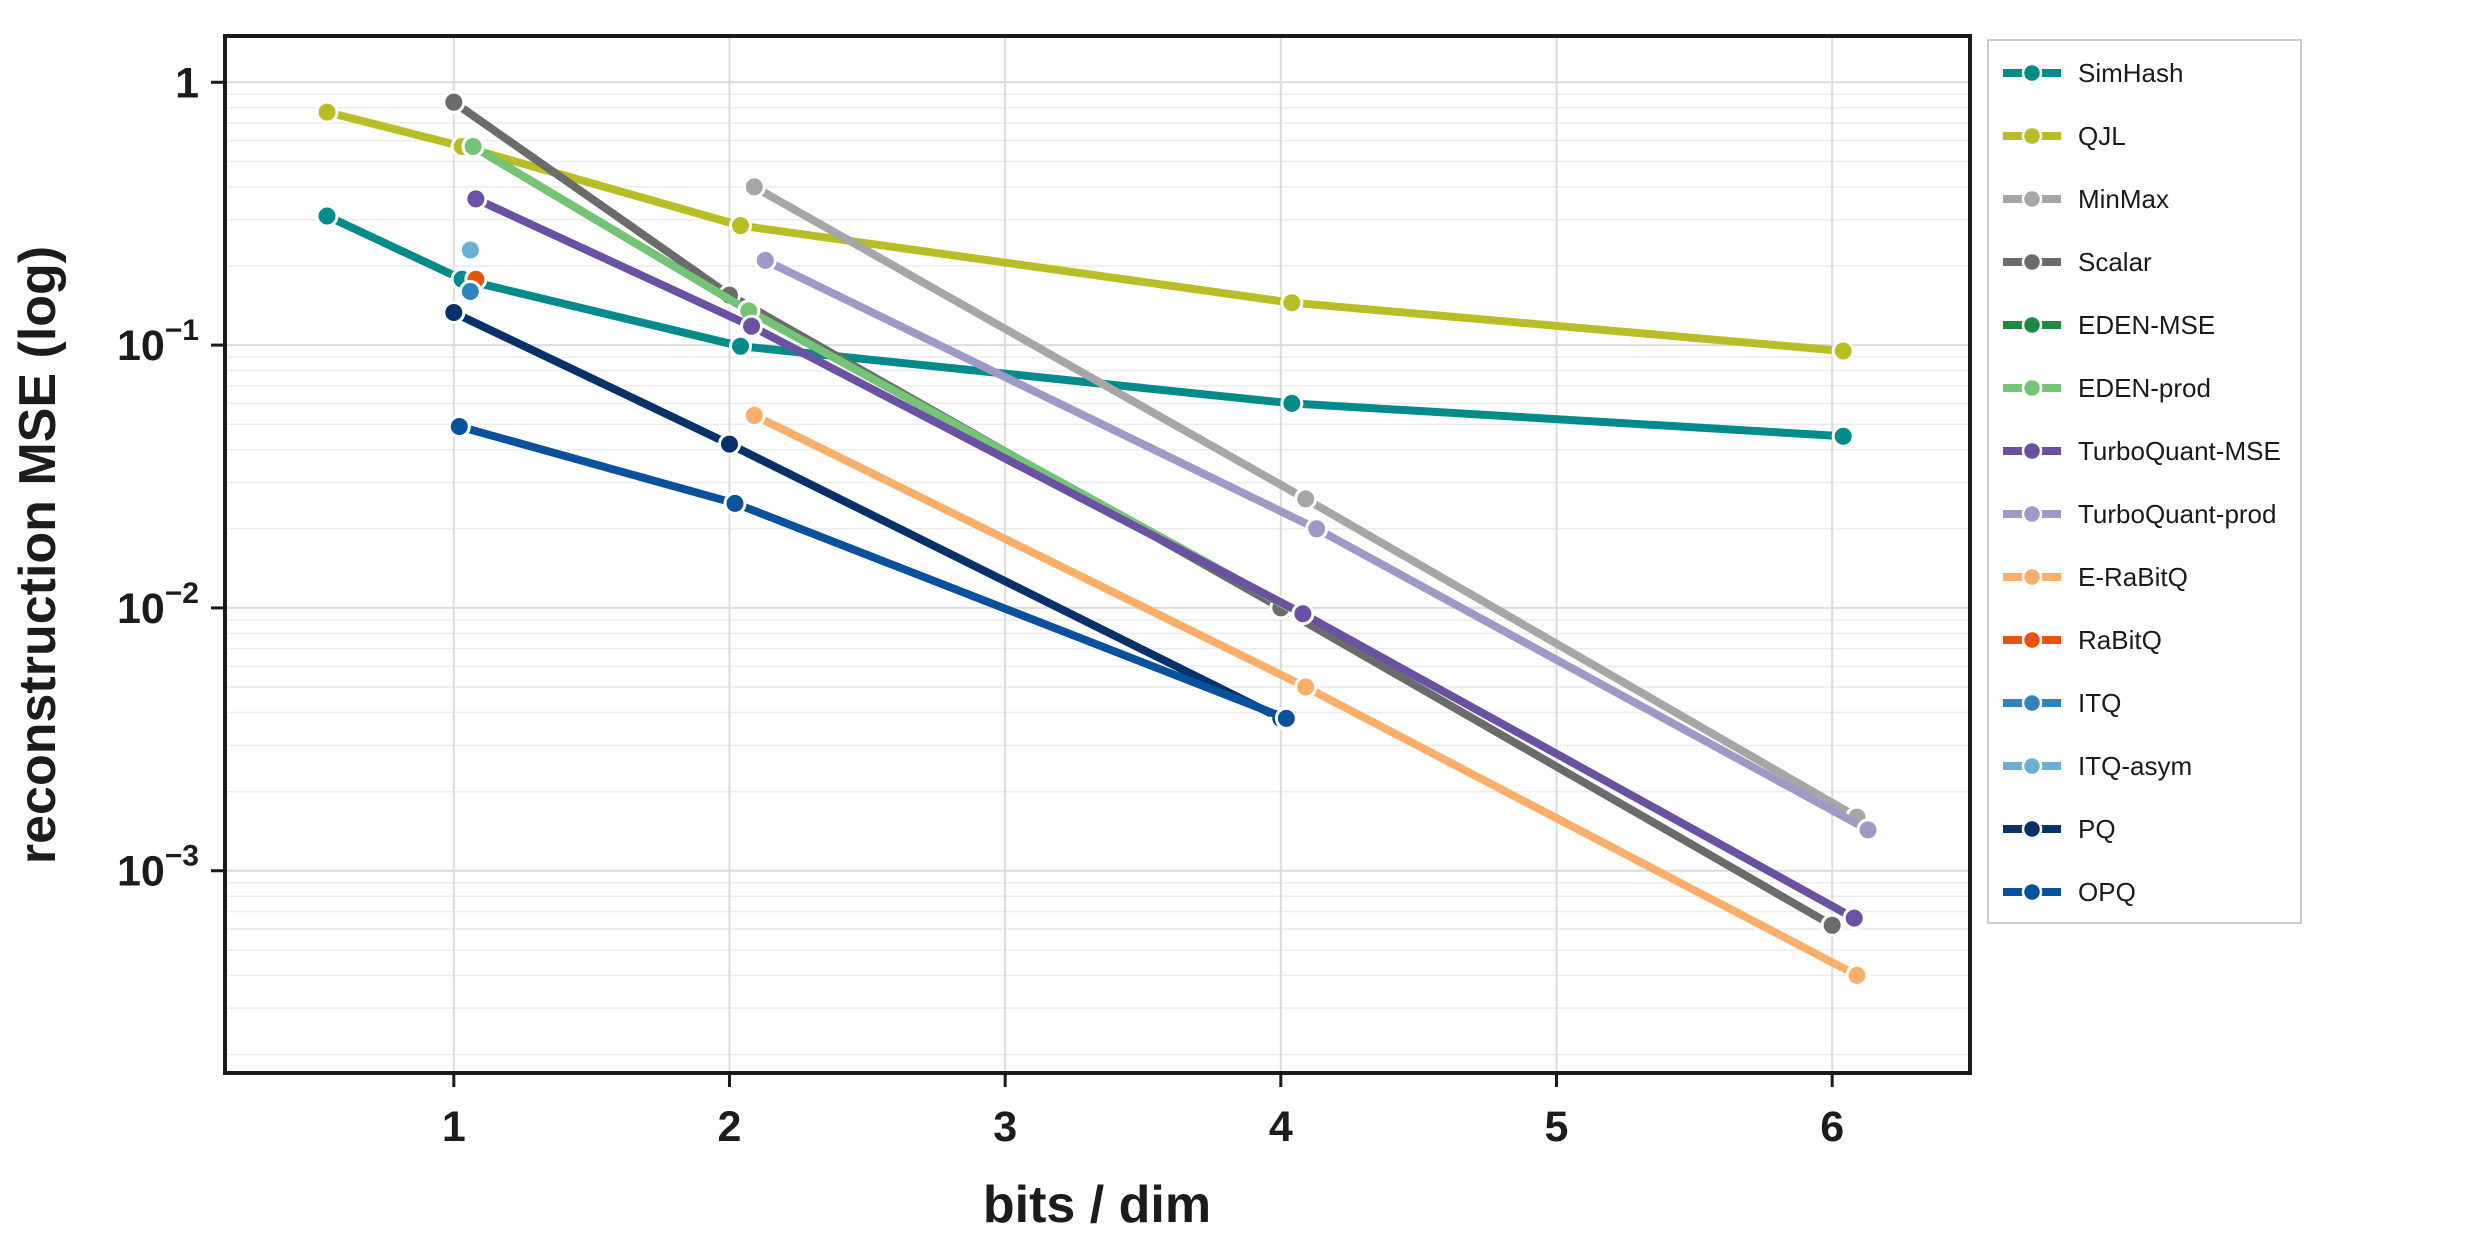 The image size is (2470, 1240). What do you see at coordinates (454, 1127) in the screenshot?
I see `x-tick-label: 1` at bounding box center [454, 1127].